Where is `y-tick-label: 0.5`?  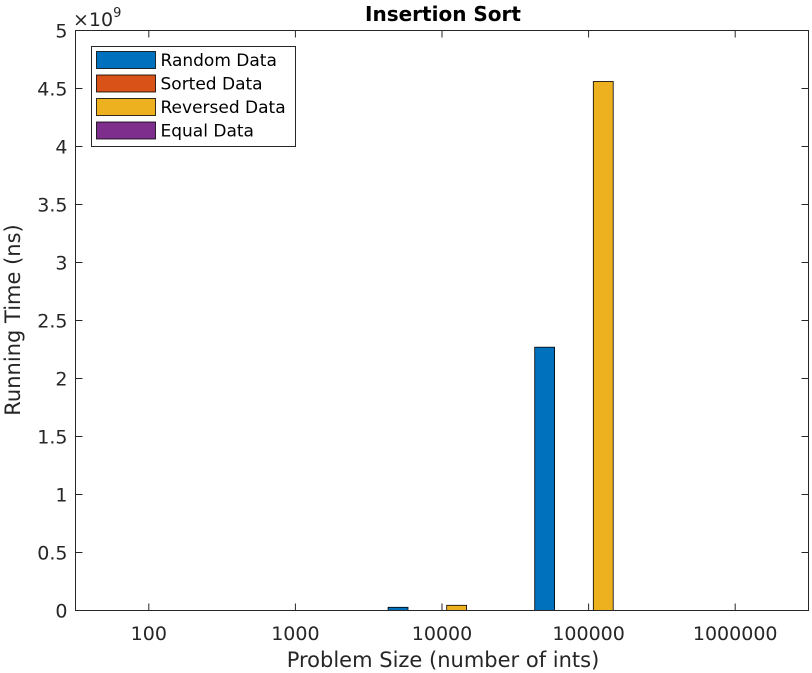 y-tick-label: 0.5 is located at coordinates (52, 554).